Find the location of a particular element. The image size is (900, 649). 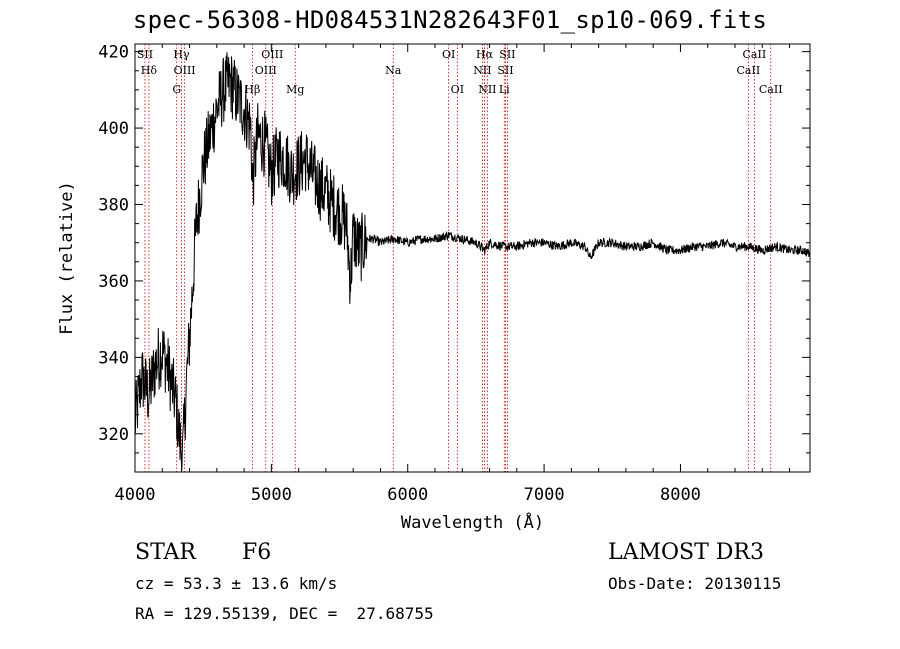

line-label: Hδ is located at coordinates (149, 70).